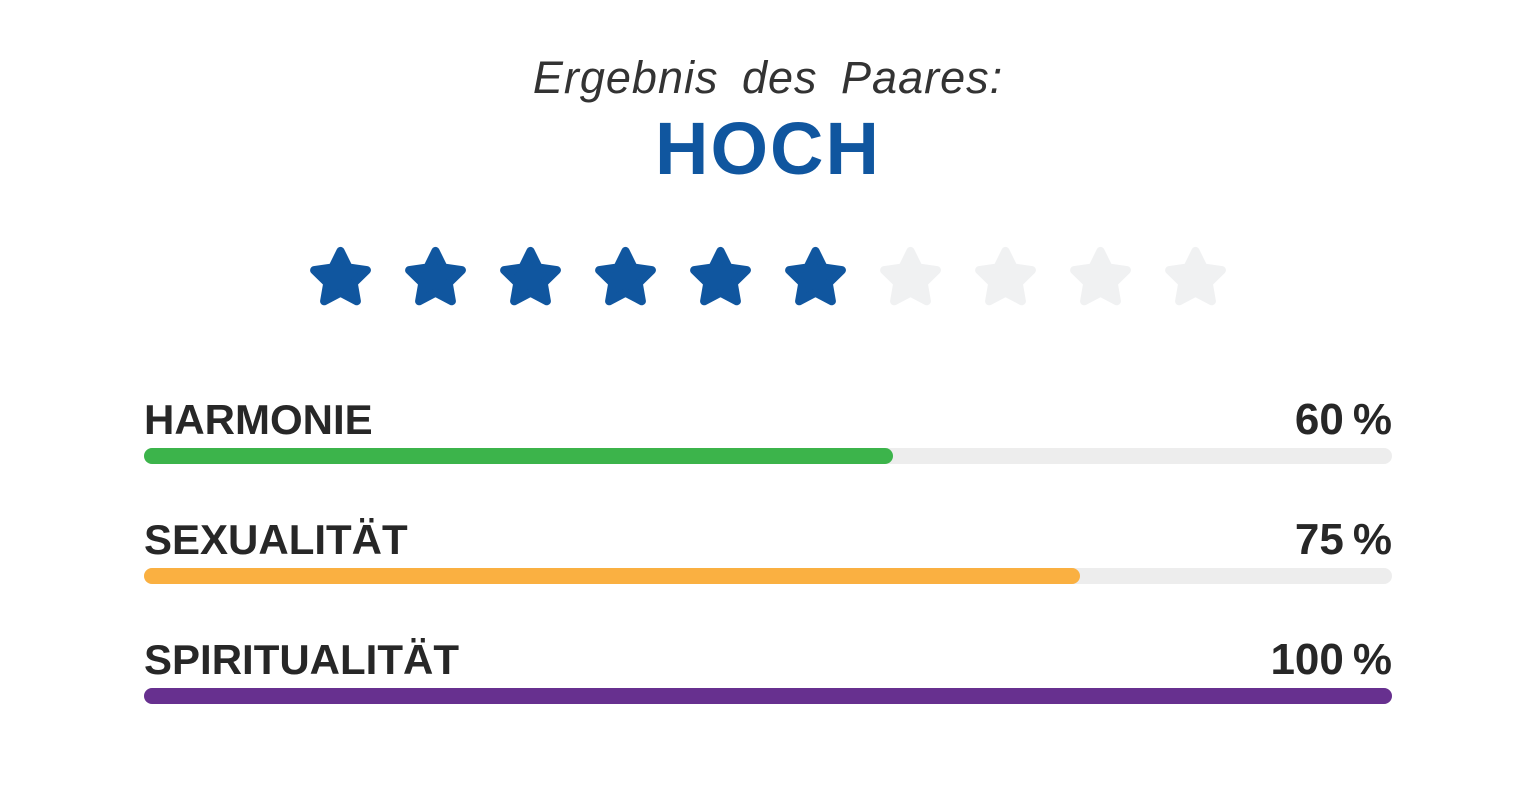 The image size is (1536, 788). I want to click on metric-label: HARMONIE, so click(258, 419).